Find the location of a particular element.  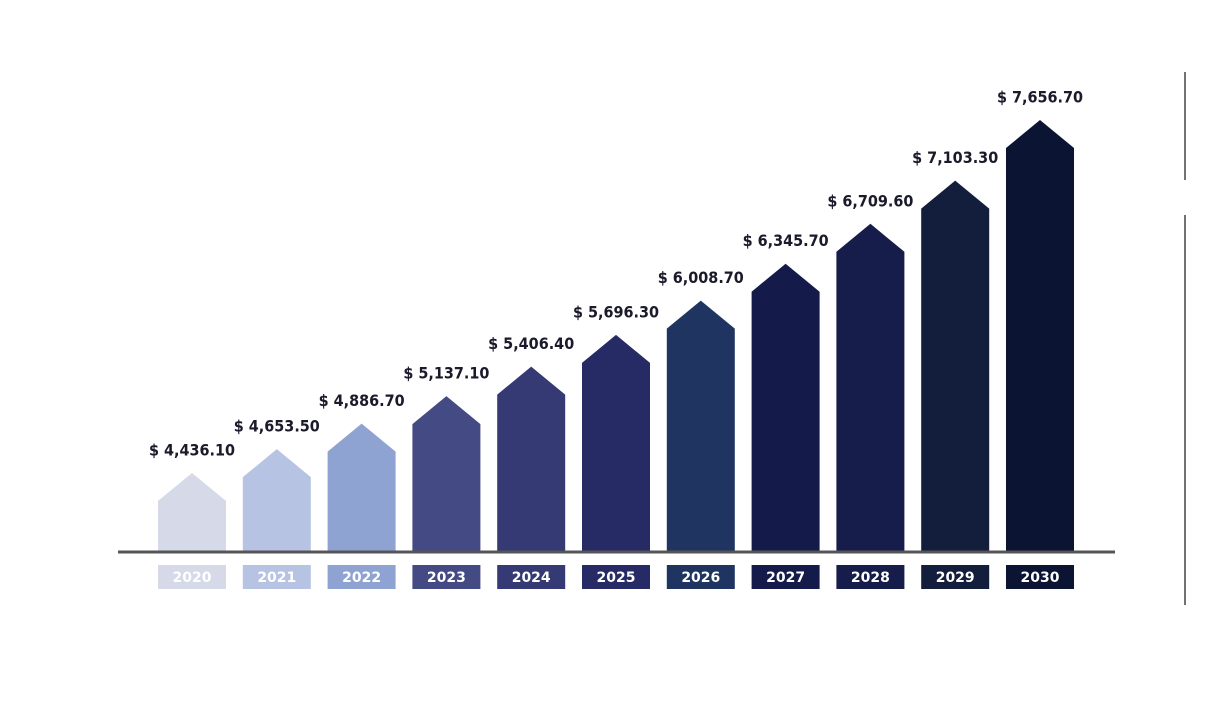

x-tick-label: 2029 is located at coordinates (955, 578).